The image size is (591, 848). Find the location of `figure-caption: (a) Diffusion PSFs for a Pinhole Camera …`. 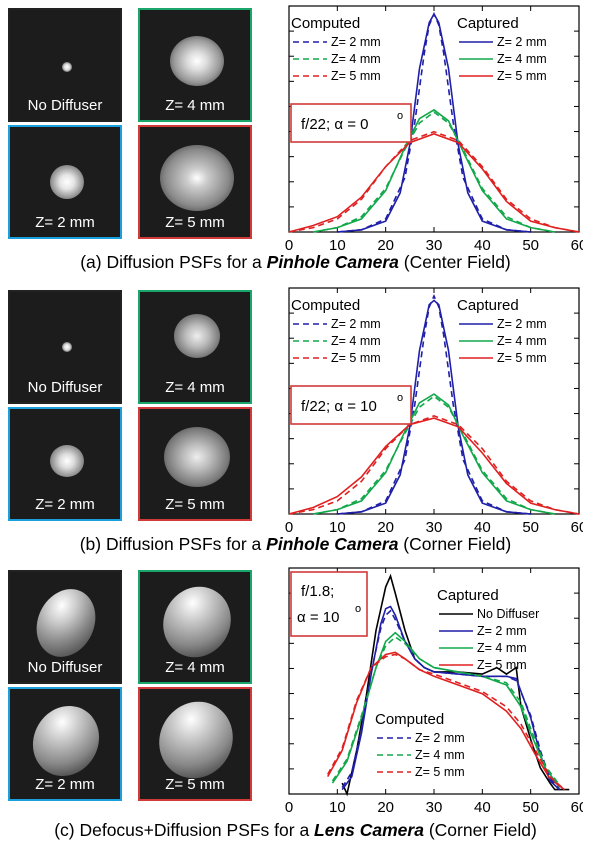

figure-caption: (a) Diffusion PSFs for a Pinhole Camera … is located at coordinates (295, 262).